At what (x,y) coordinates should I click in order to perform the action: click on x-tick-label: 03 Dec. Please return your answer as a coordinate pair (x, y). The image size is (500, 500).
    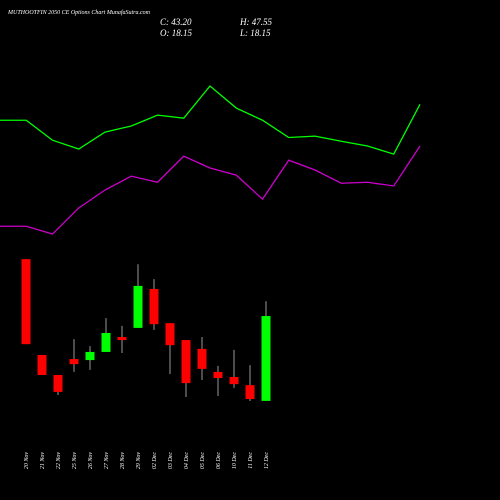
    Looking at the image, I should click on (171, 460).